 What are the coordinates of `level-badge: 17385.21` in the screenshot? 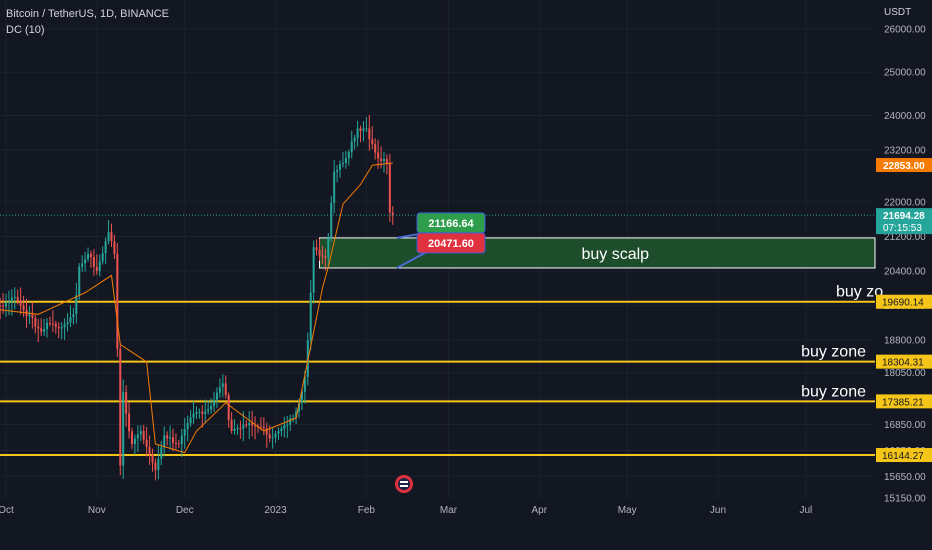 It's located at (904, 401).